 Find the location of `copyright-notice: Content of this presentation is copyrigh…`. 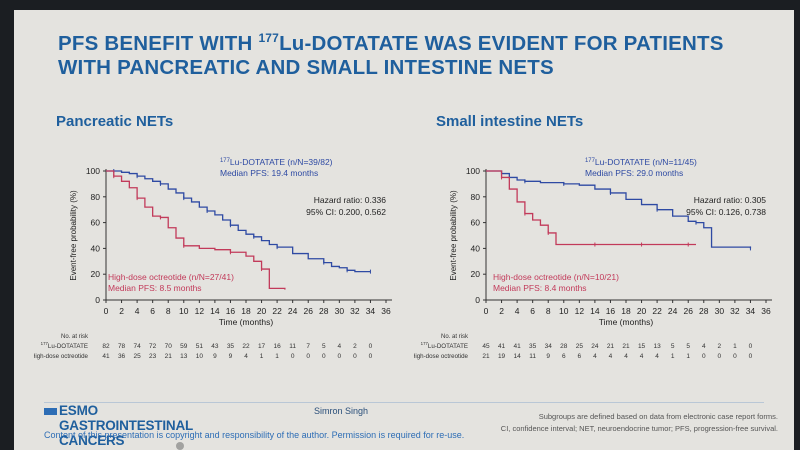

copyright-notice: Content of this presentation is copyrigh… is located at coordinates (254, 435).